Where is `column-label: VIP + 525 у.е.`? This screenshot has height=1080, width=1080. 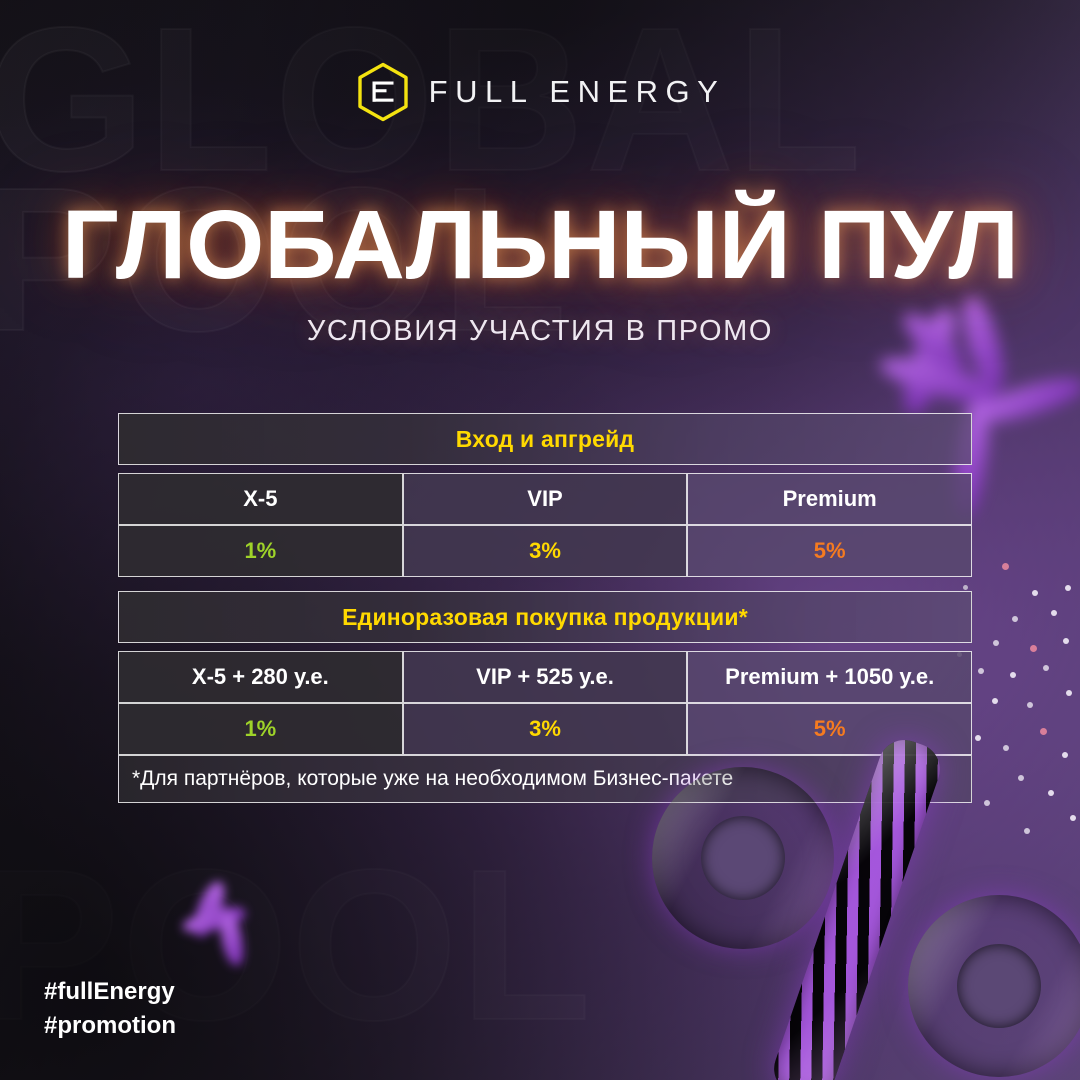 column-label: VIP + 525 у.е. is located at coordinates (545, 676).